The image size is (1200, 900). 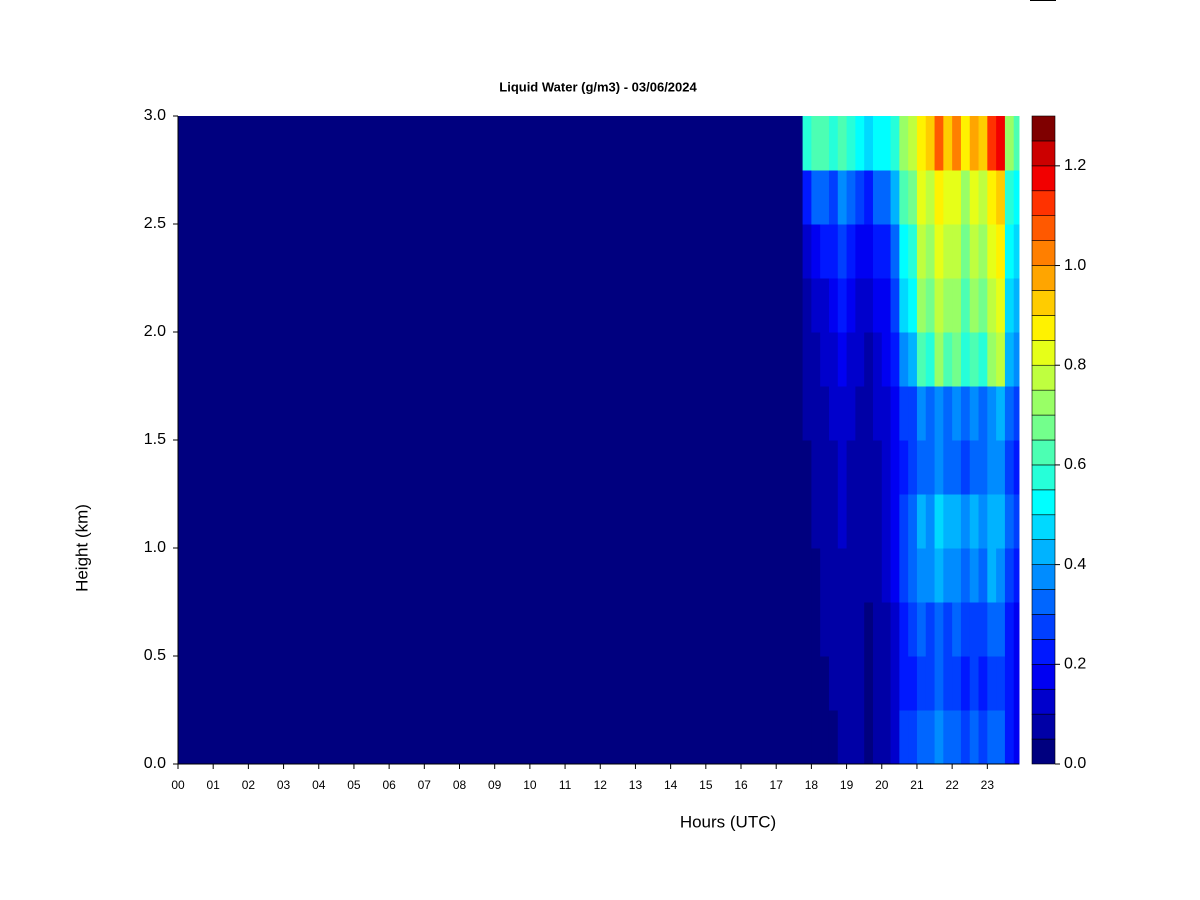 I want to click on y-tick-label: 3.0, so click(x=155, y=115).